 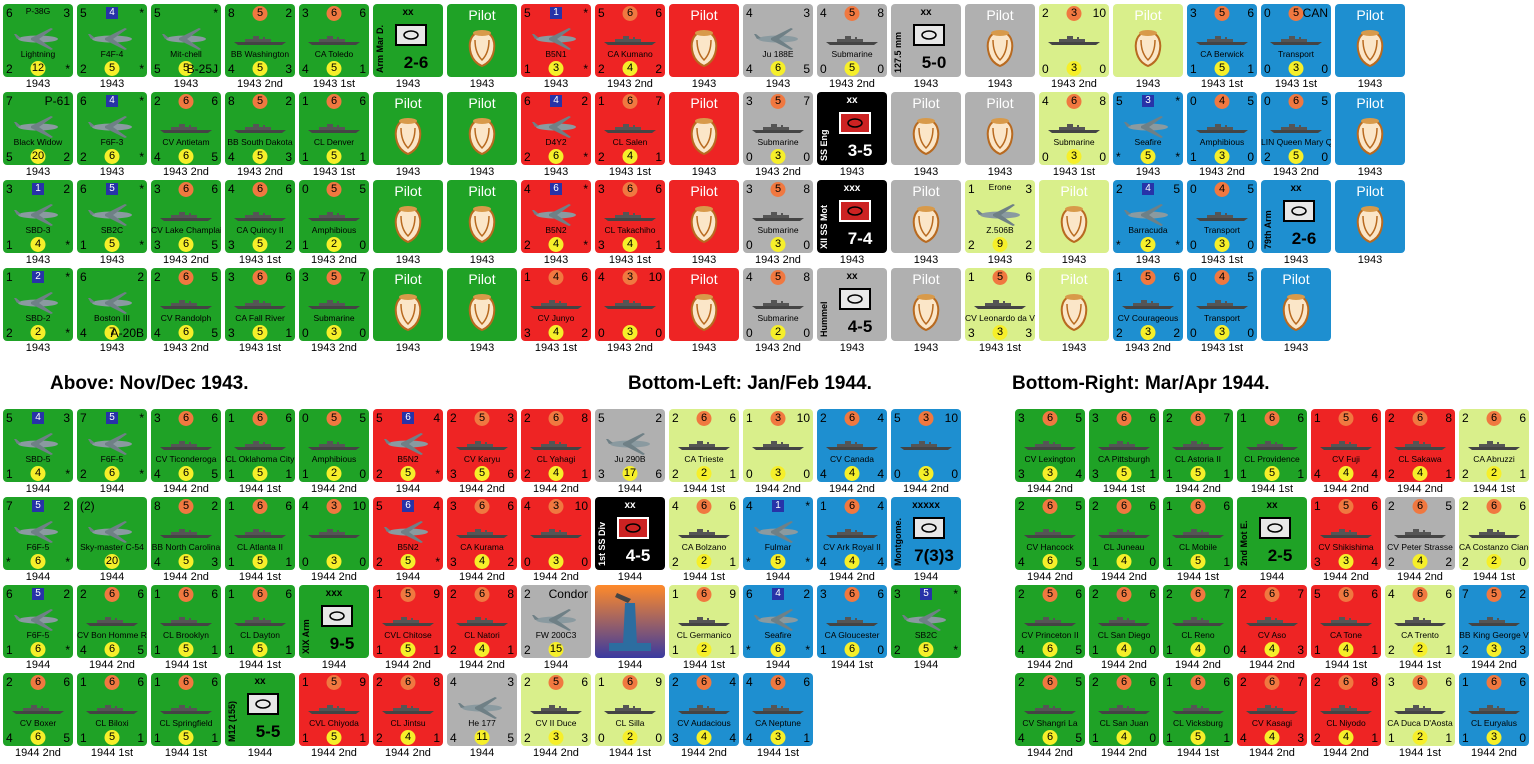 I want to click on unit-counter: 7 5 2 BB King George V 2 3 3, so click(x=1494, y=621).